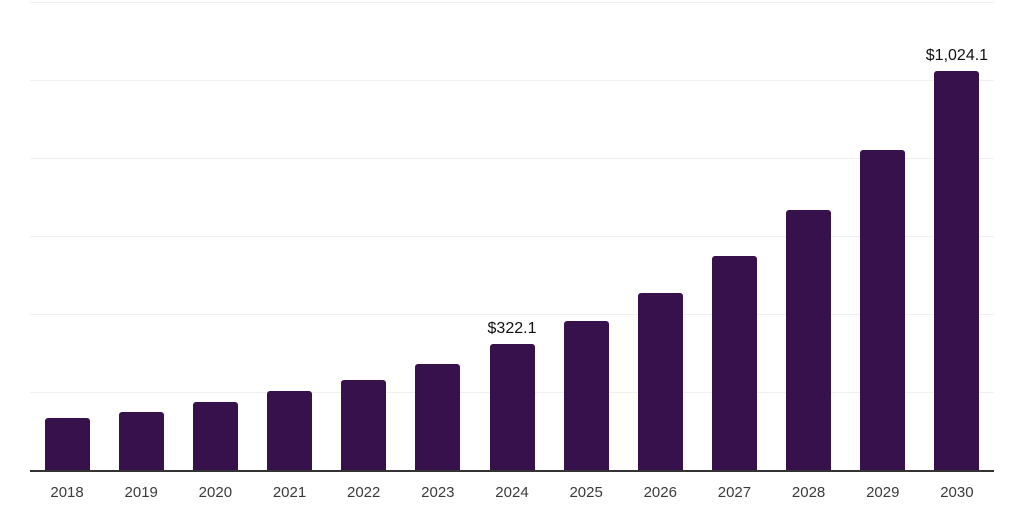  I want to click on bar-2024, so click(512, 407).